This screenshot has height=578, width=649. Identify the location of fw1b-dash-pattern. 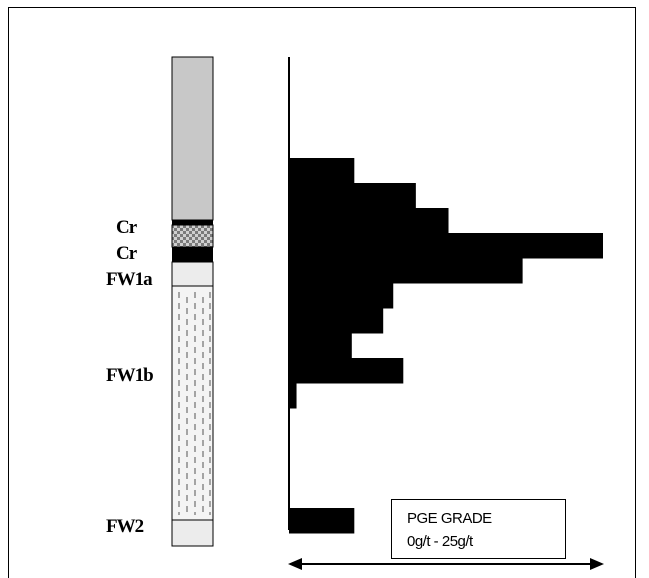
(194, 403).